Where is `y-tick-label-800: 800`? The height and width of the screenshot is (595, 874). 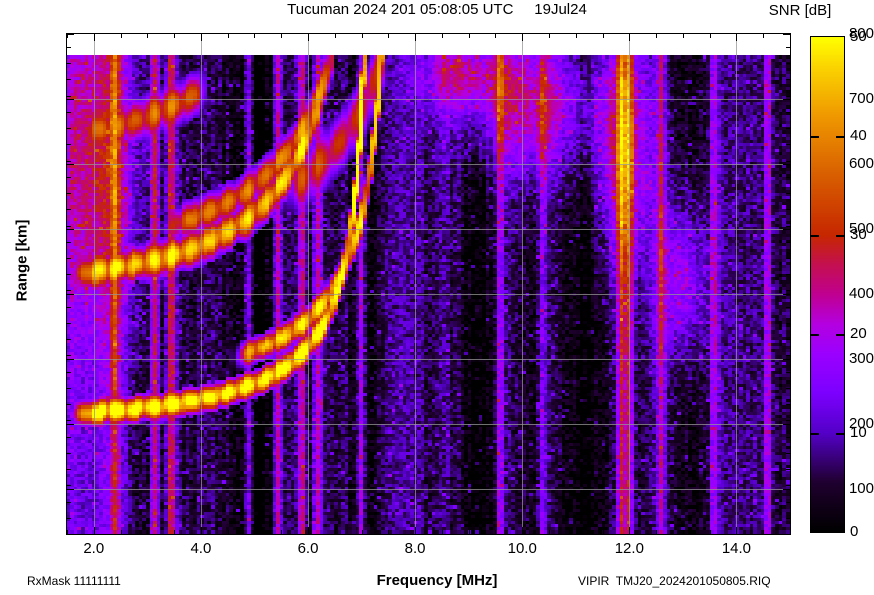
y-tick-label-800: 800 is located at coordinates (861, 33).